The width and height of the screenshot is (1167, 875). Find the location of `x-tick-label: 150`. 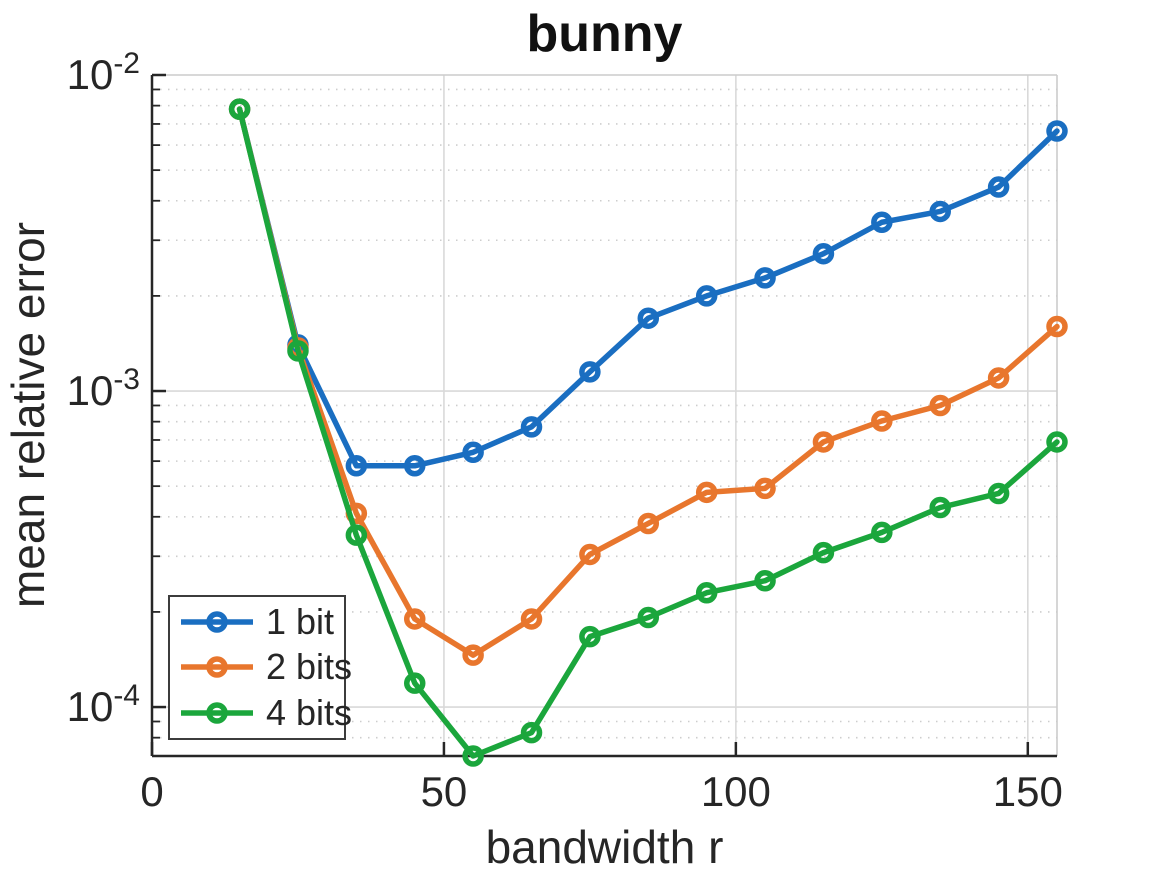

x-tick-label: 150 is located at coordinates (1027, 791).